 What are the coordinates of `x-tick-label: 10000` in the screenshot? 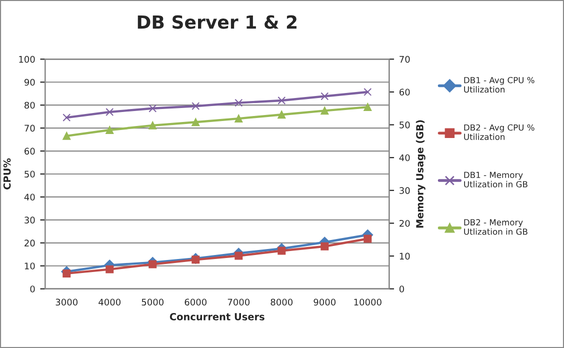 It's located at (368, 302).